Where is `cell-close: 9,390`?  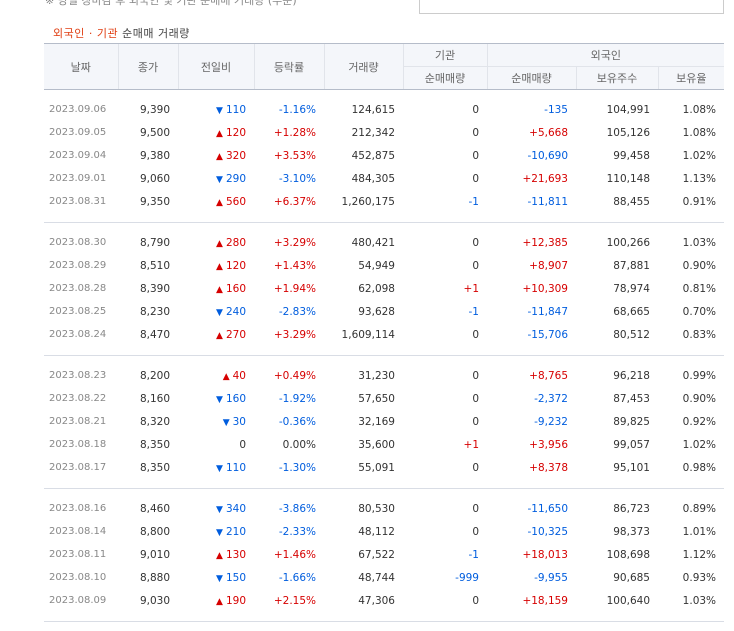
cell-close: 9,390 is located at coordinates (154, 109).